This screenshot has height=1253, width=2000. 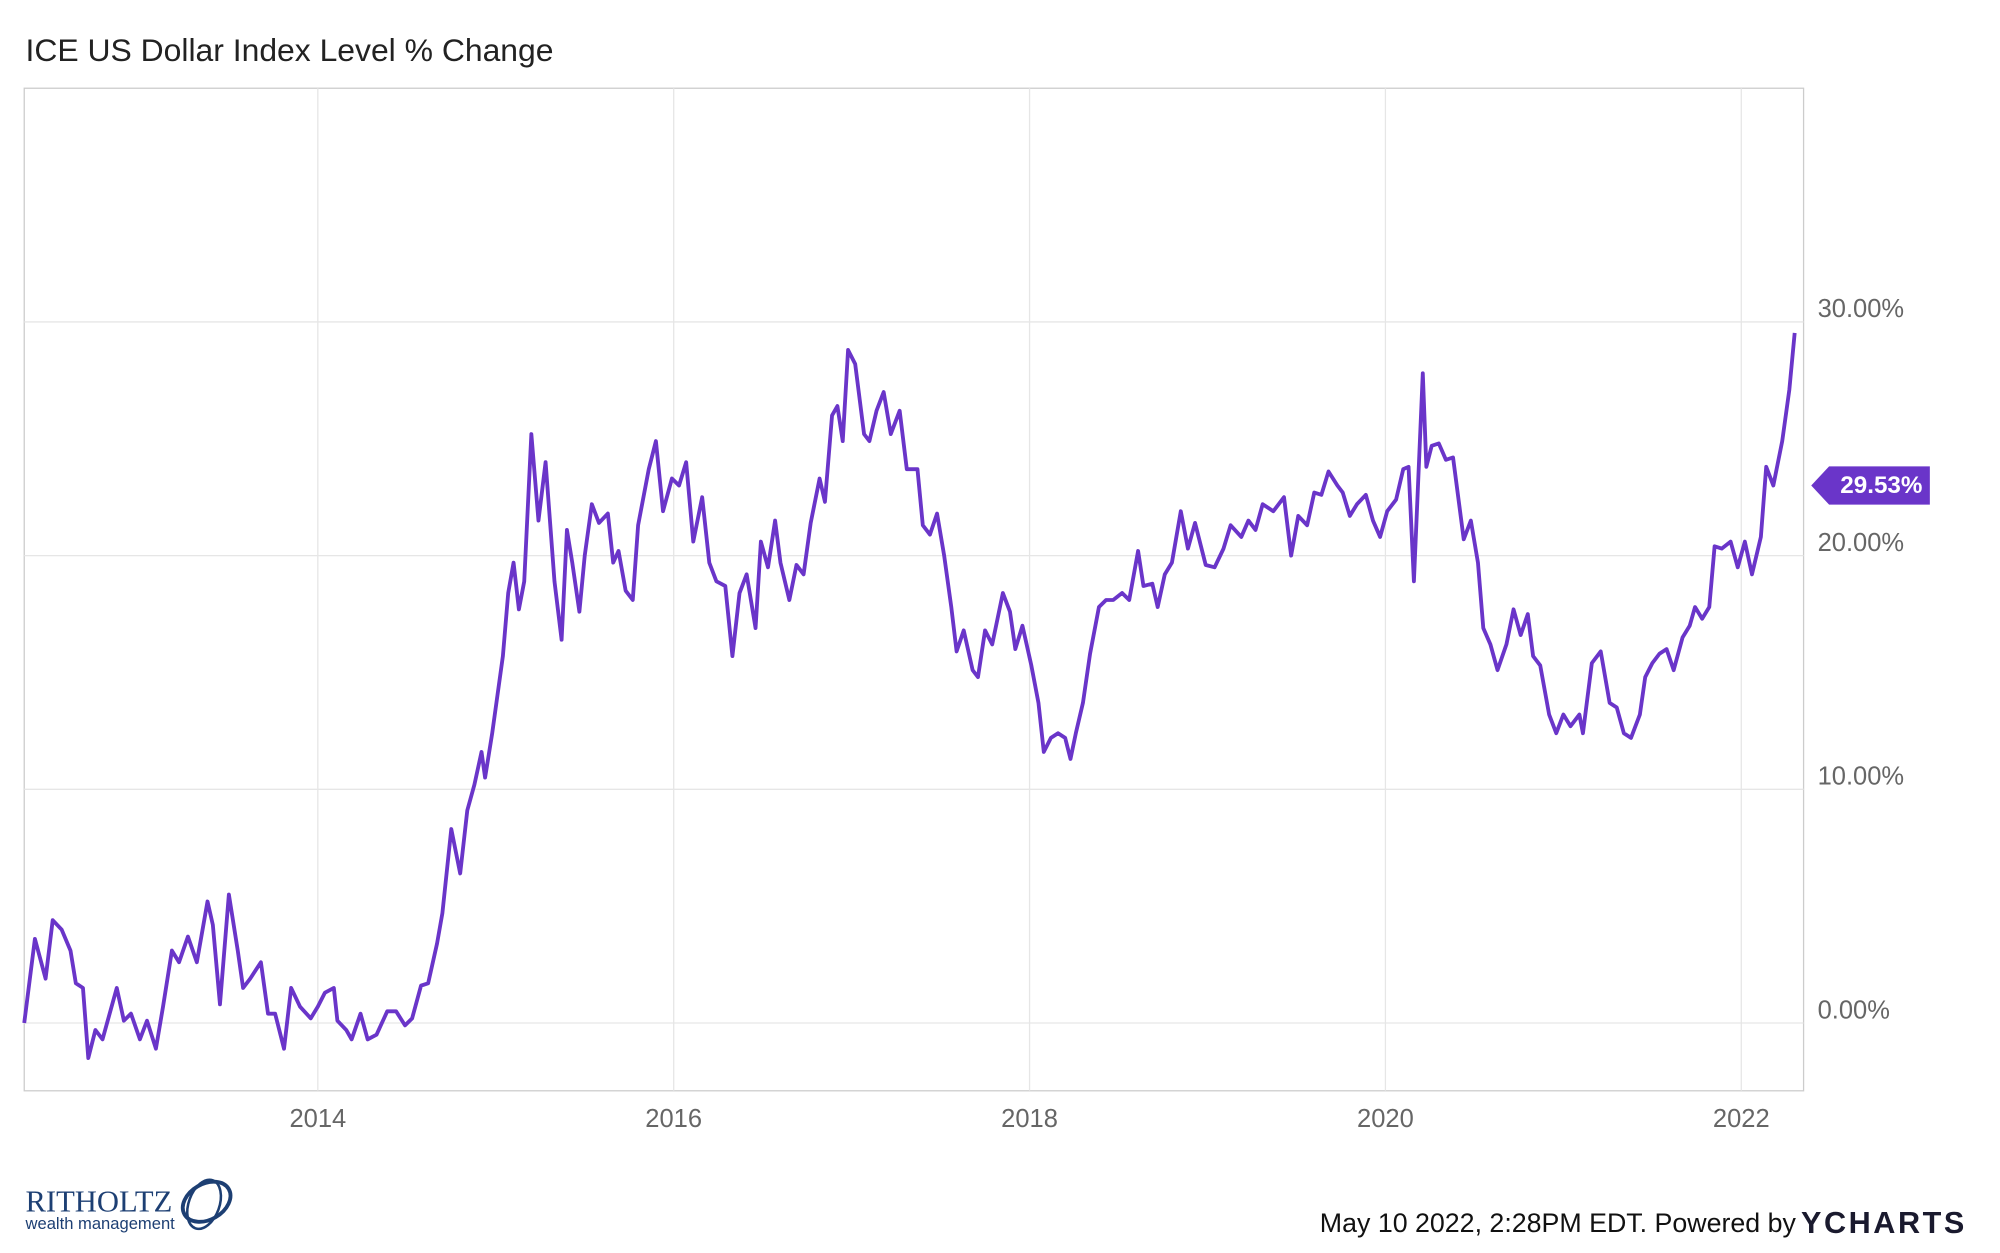 What do you see at coordinates (673, 1119) in the screenshot?
I see `x-tick-label: 2016` at bounding box center [673, 1119].